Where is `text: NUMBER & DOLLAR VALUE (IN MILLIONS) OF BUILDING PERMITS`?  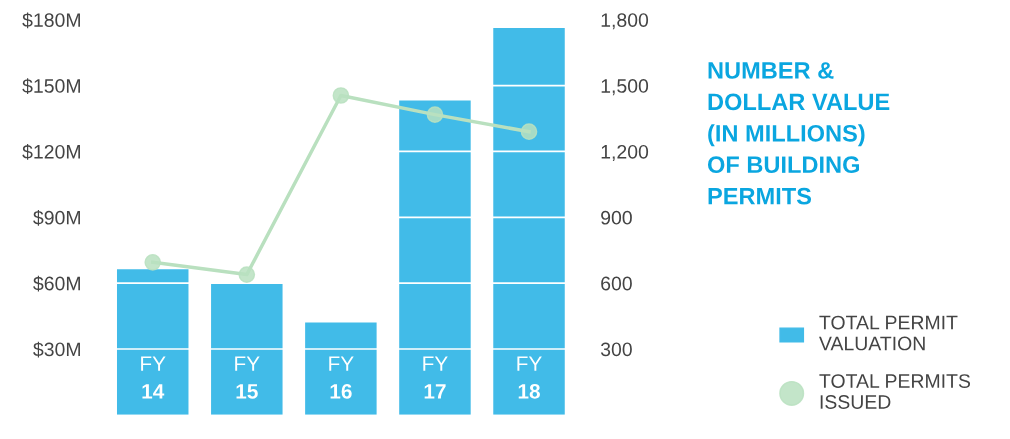
text: NUMBER & DOLLAR VALUE (IN MILLIONS) OF BUILDING PERMITS is located at coordinates (798, 133).